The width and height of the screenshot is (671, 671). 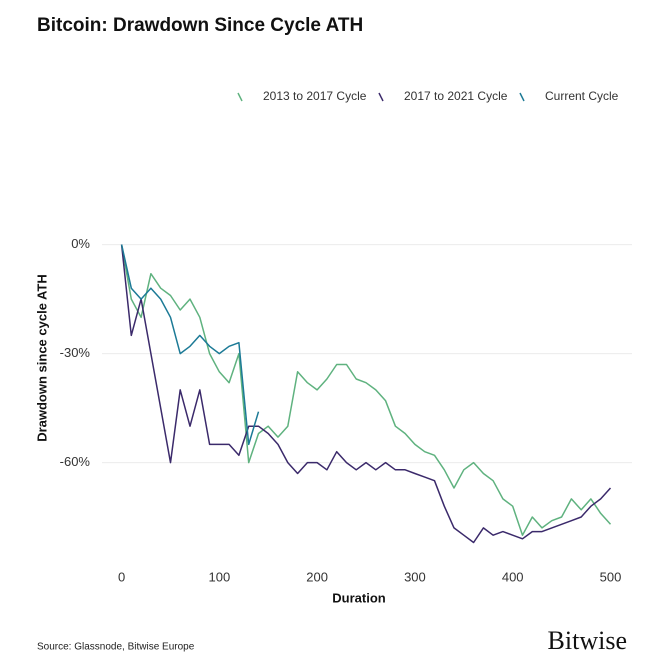 I want to click on y-tick-label: 0%, so click(x=80, y=243).